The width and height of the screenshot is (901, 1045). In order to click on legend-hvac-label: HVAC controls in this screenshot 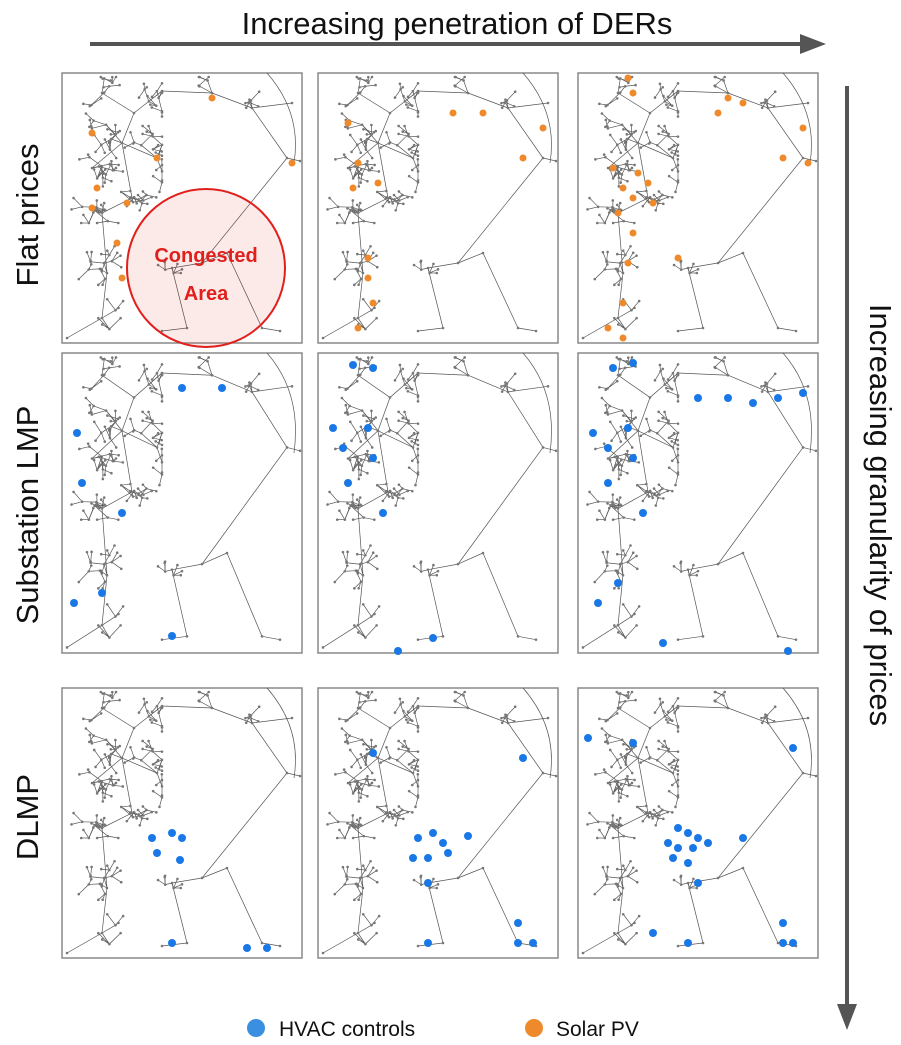, I will do `click(347, 1029)`.